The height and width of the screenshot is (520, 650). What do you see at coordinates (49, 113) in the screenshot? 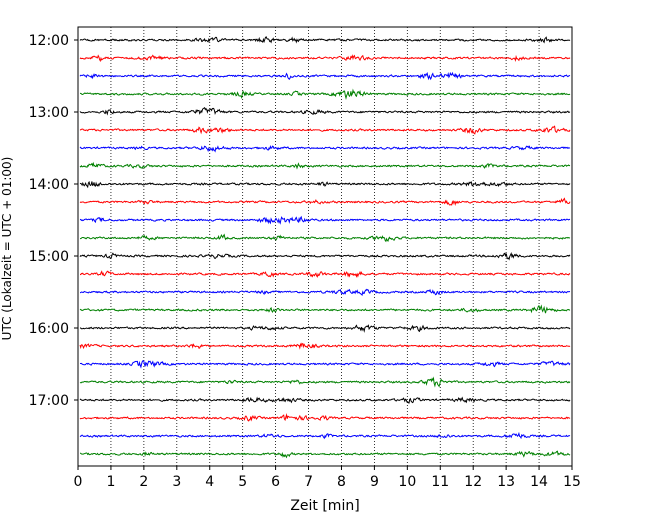
I see `y-tick-label: 13:00` at bounding box center [49, 113].